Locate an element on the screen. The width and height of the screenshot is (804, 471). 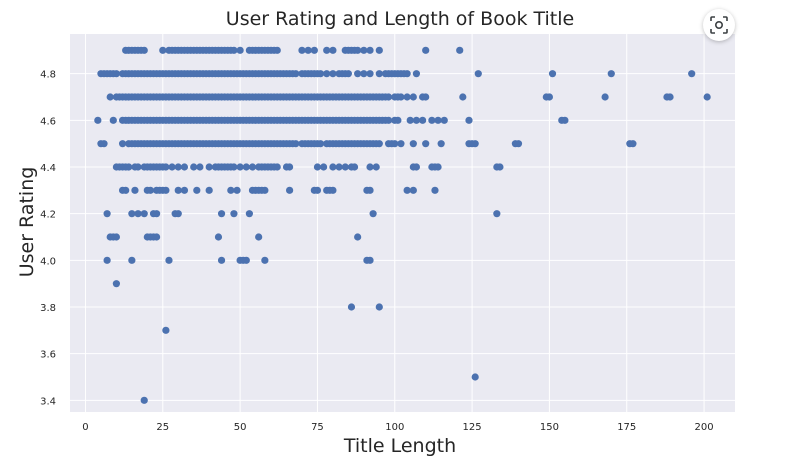
y-tick-label: 4.6 is located at coordinates (48, 121).